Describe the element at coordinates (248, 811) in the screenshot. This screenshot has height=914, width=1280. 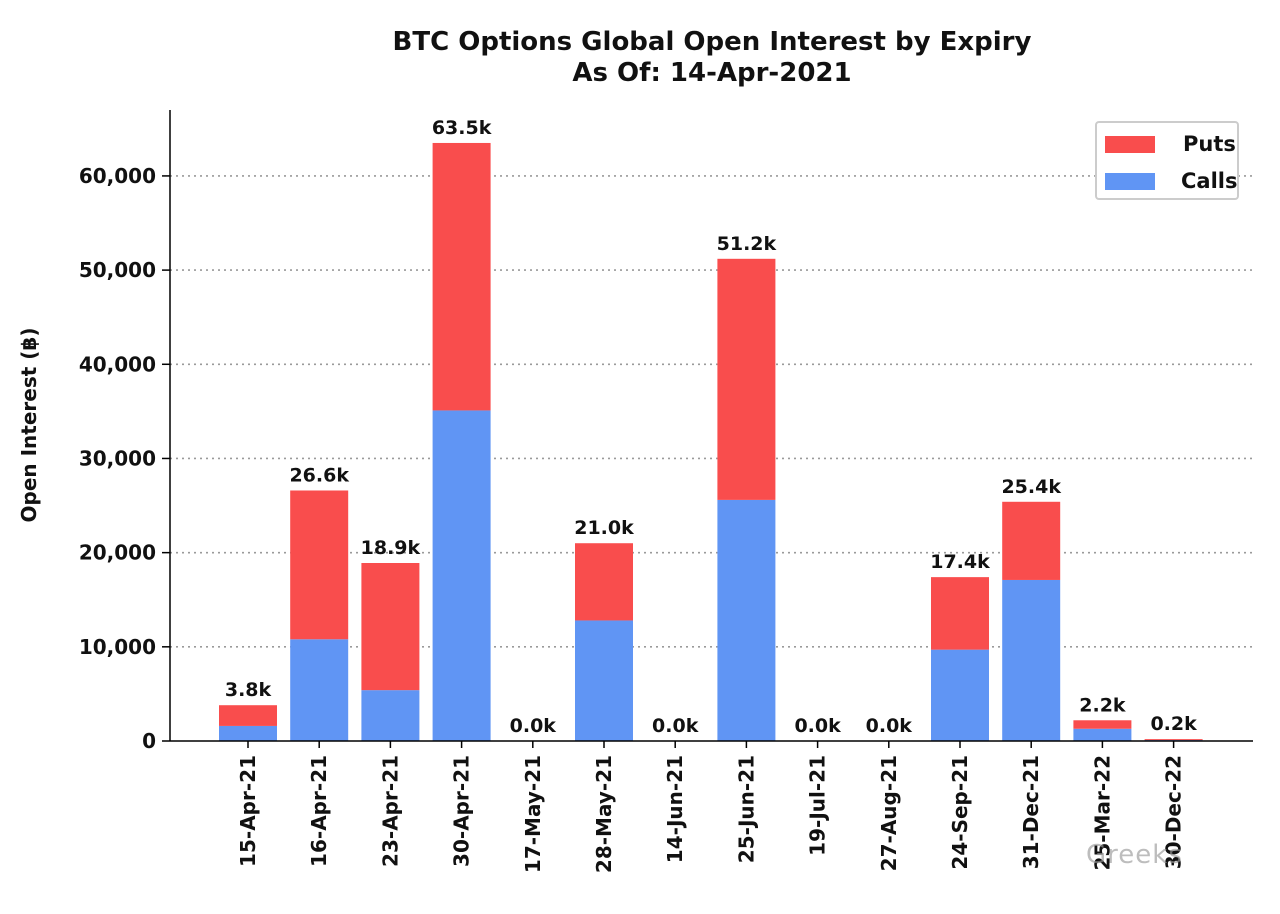
I see `x-tick-label: 15-Apr-21` at that location.